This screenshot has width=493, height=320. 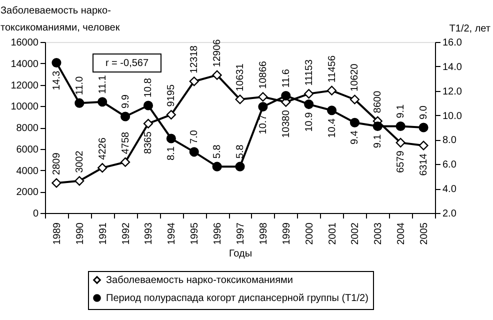 I want to click on data-label: 11153, so click(x=309, y=72).